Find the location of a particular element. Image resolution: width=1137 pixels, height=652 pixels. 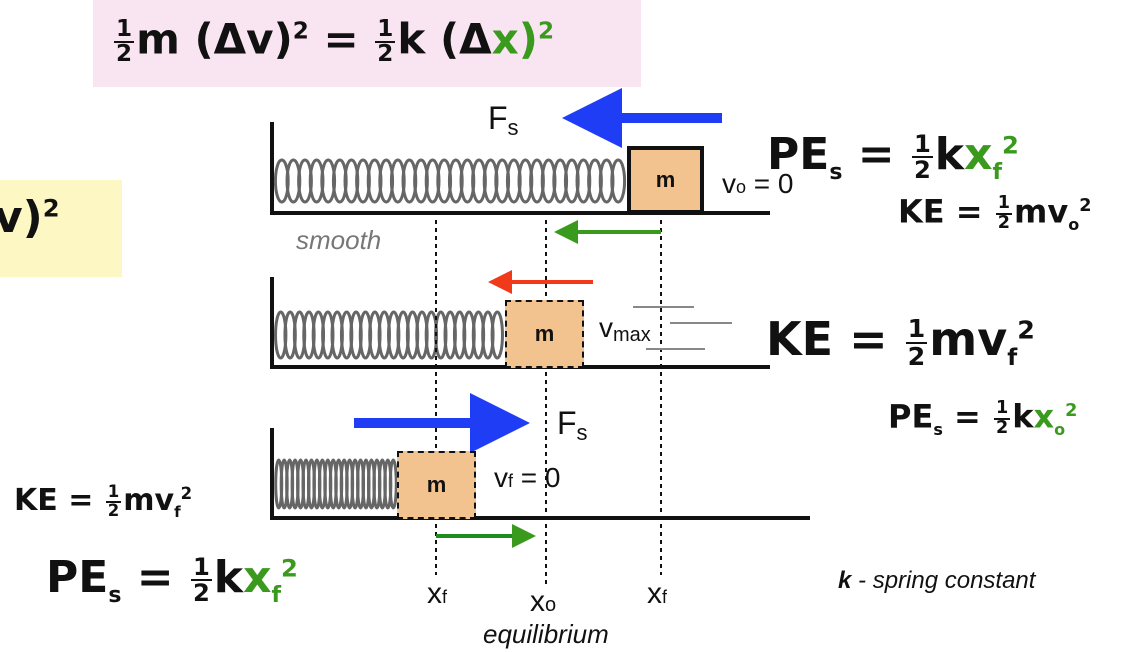

spring-medium is located at coordinates (389, 335).